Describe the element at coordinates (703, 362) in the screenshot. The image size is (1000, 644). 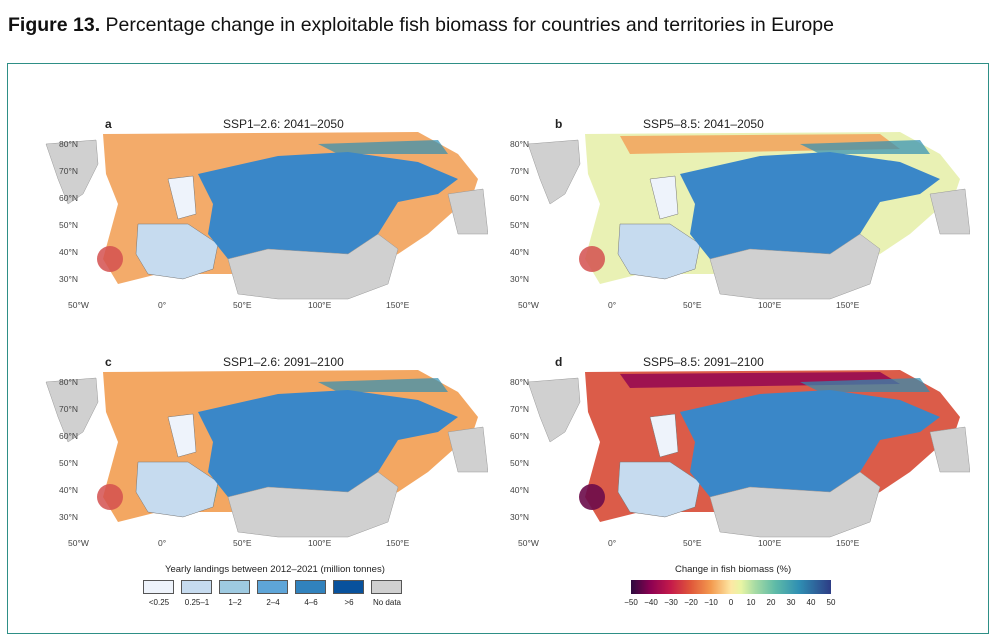
I see `panel-d-title: SSP5–8.5: 2091–2100` at that location.